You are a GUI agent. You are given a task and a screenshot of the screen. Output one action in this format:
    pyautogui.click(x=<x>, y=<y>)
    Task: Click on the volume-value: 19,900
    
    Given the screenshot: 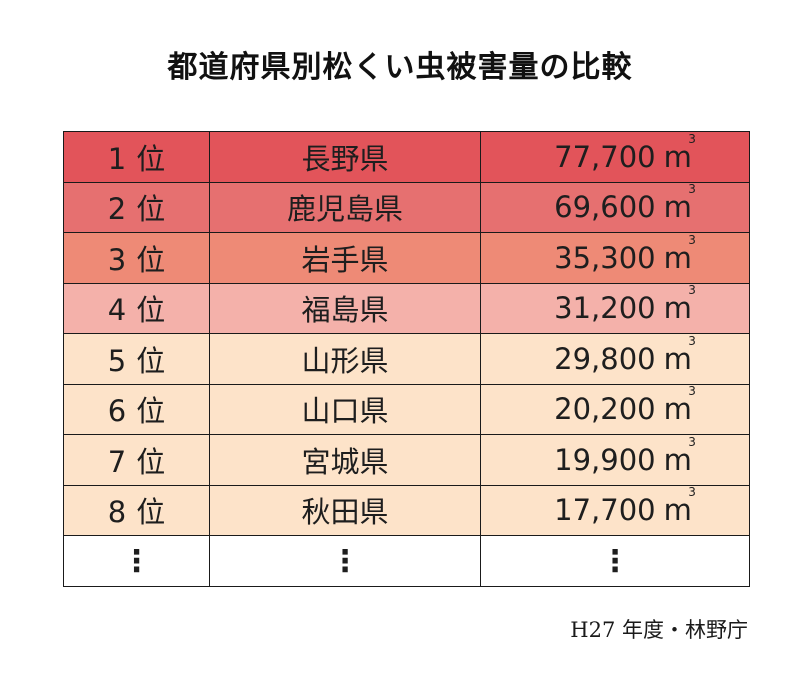 What is the action you would take?
    pyautogui.click(x=605, y=459)
    